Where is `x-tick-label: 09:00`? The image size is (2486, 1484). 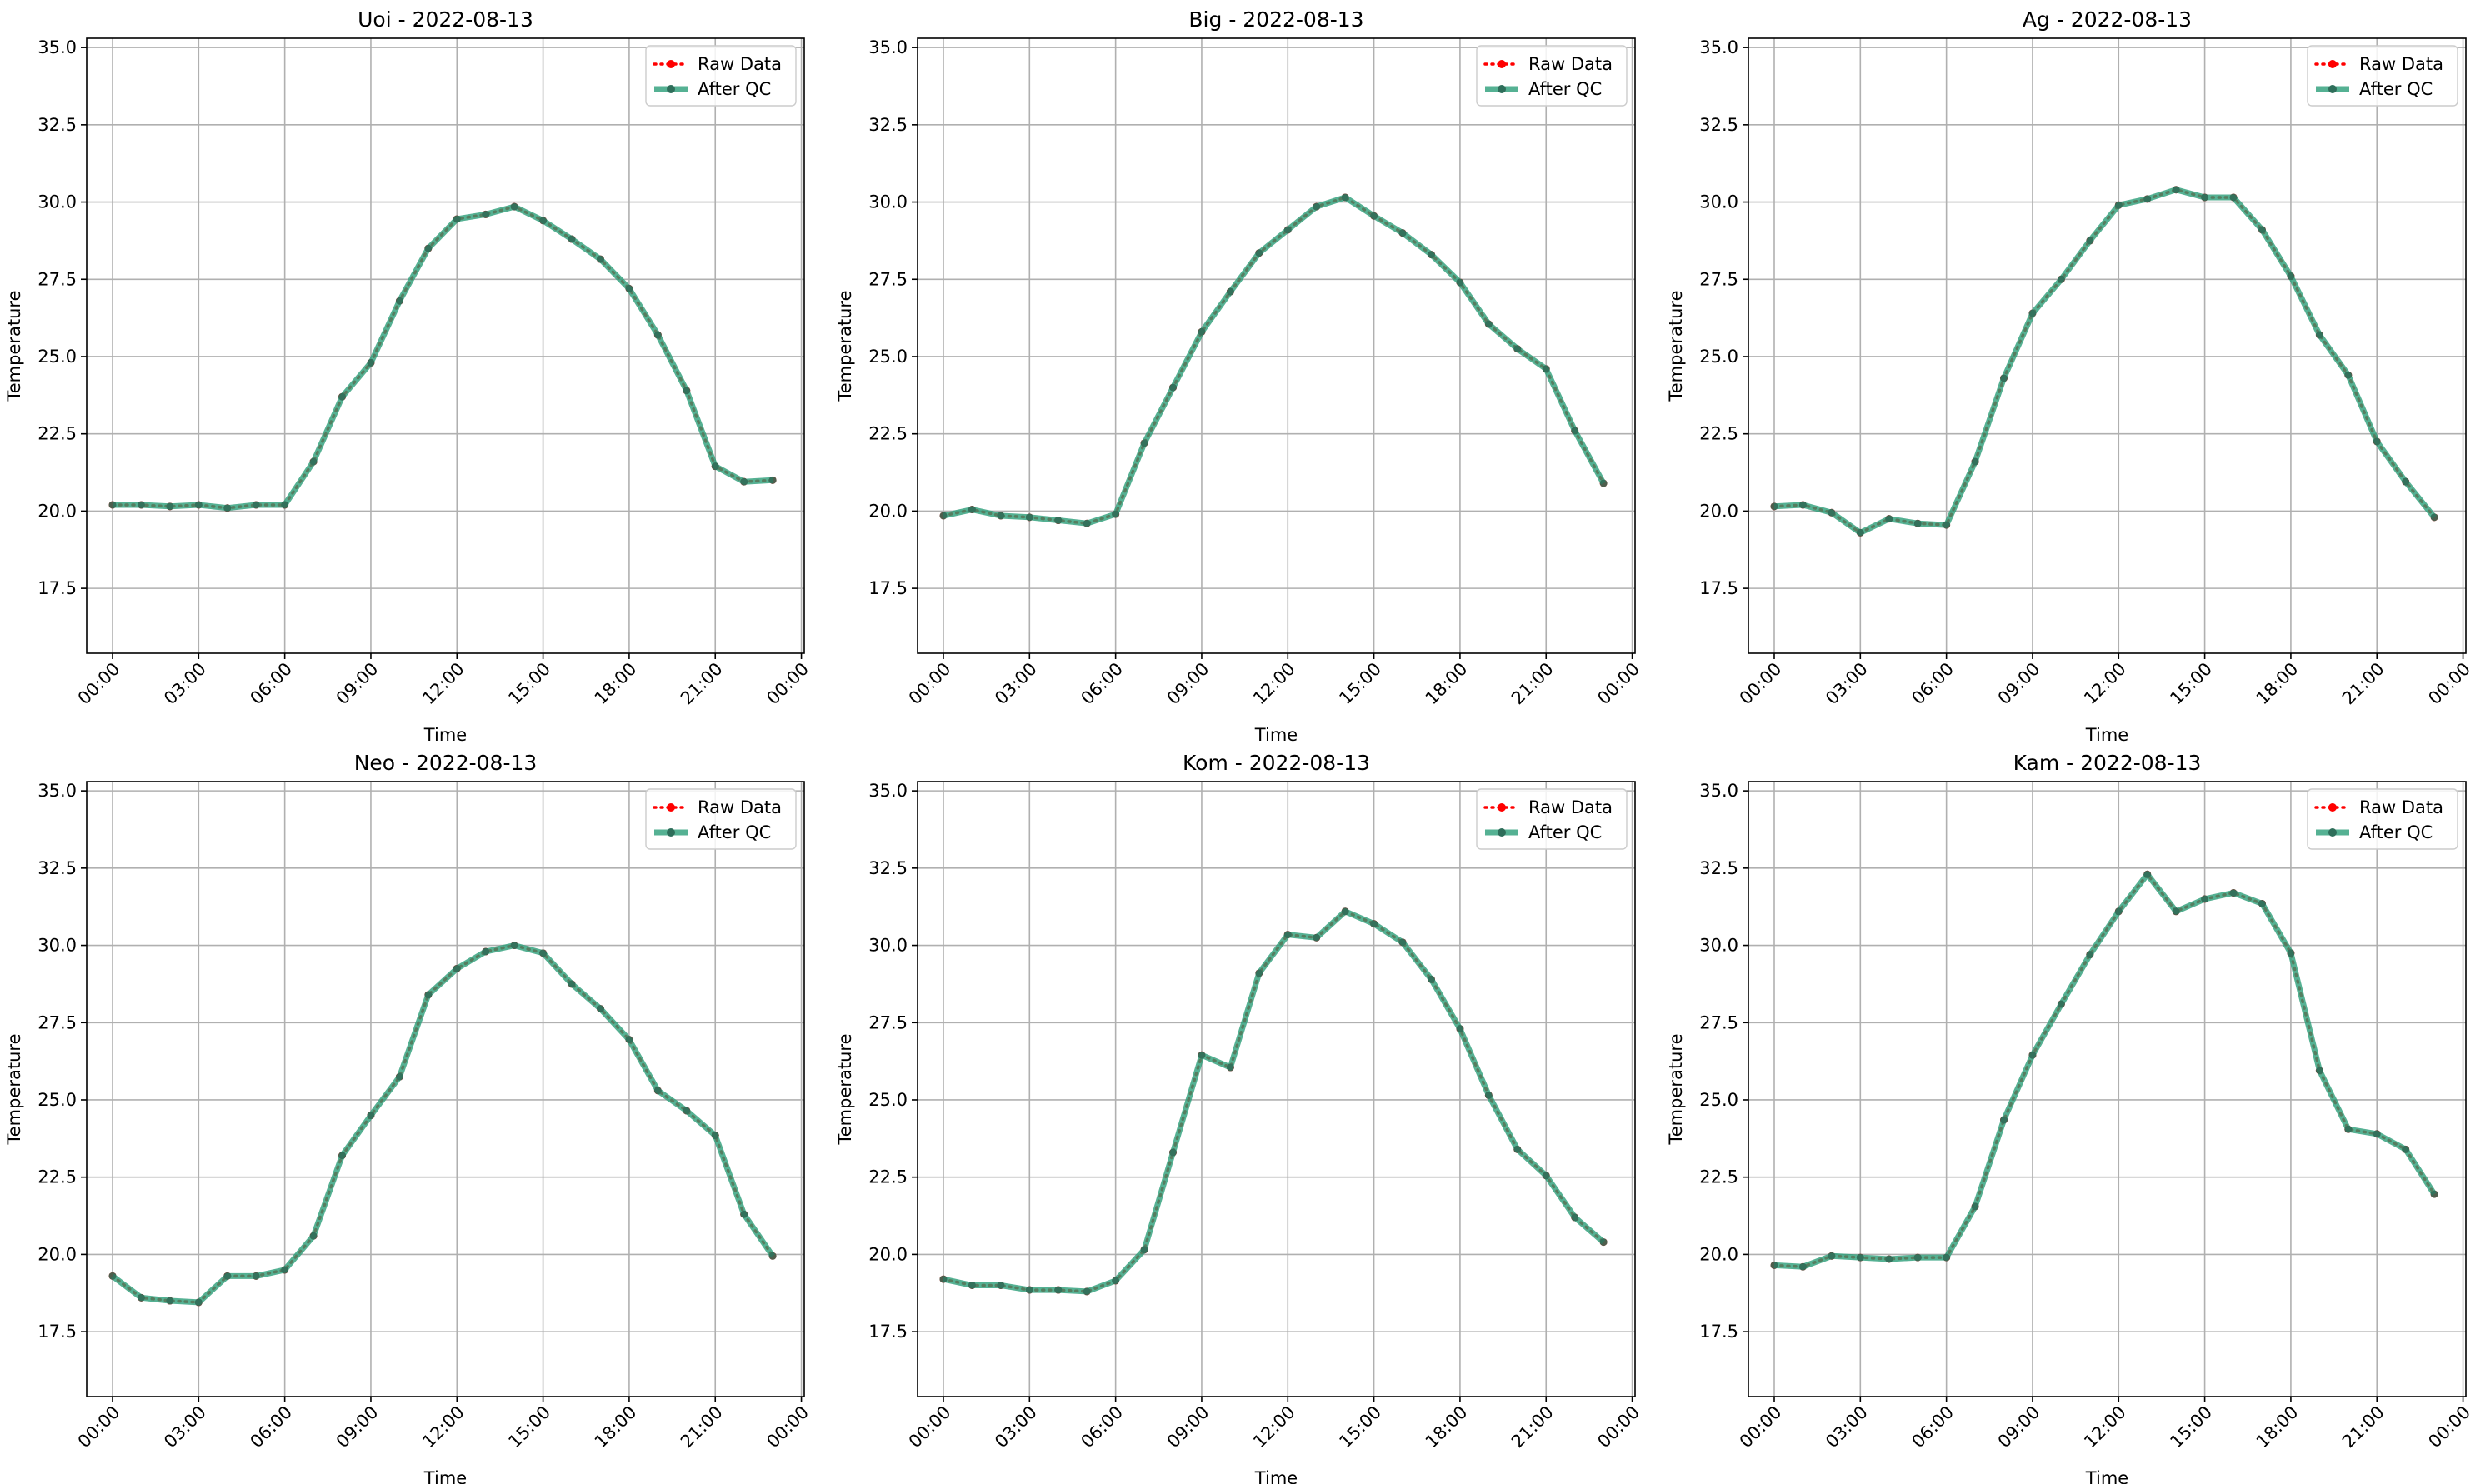 x-tick-label: 09:00 is located at coordinates (1188, 684).